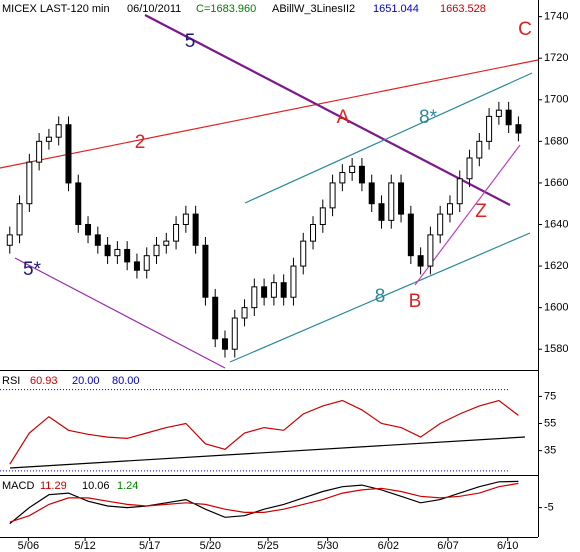  I want to click on y-tick-label: 75, so click(550, 396).